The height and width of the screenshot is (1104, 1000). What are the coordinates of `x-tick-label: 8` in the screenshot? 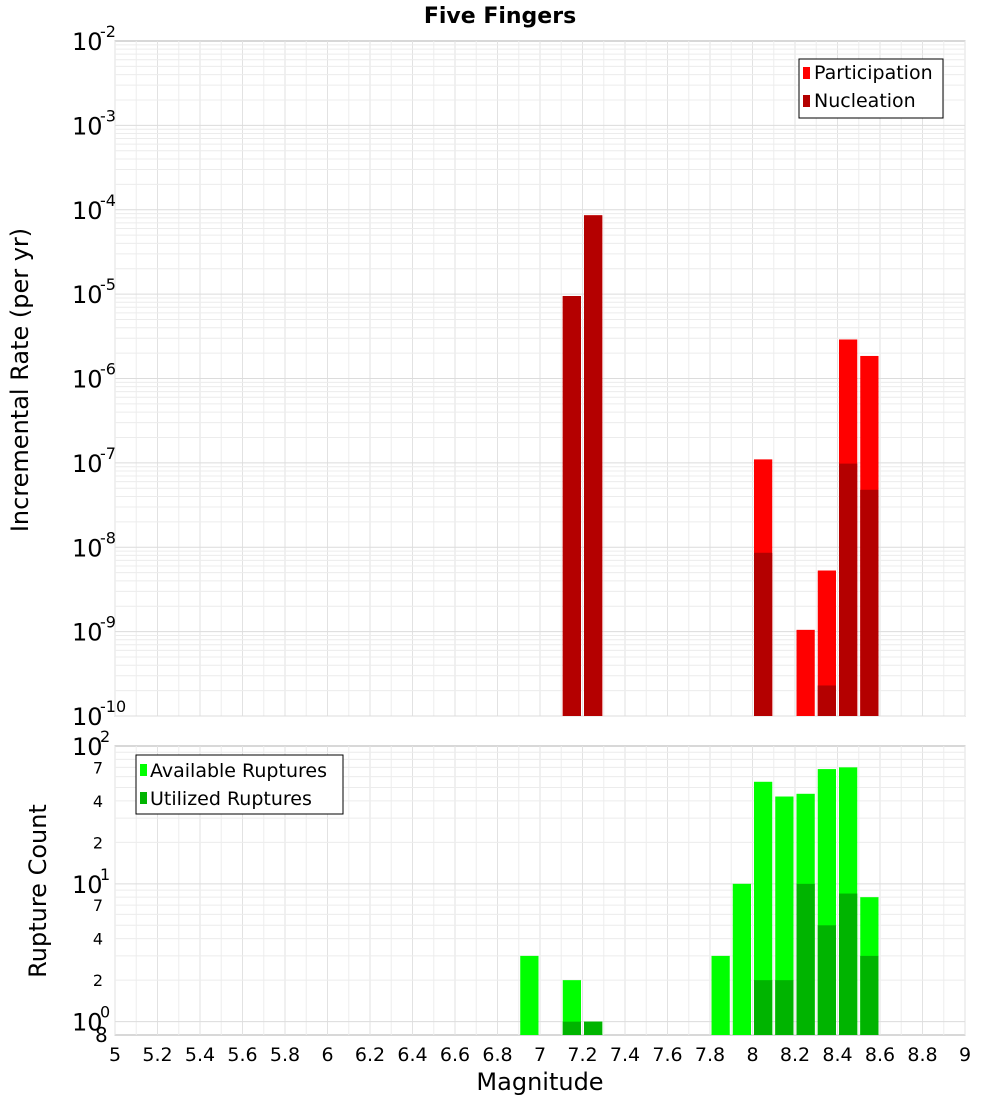 It's located at (752, 1055).